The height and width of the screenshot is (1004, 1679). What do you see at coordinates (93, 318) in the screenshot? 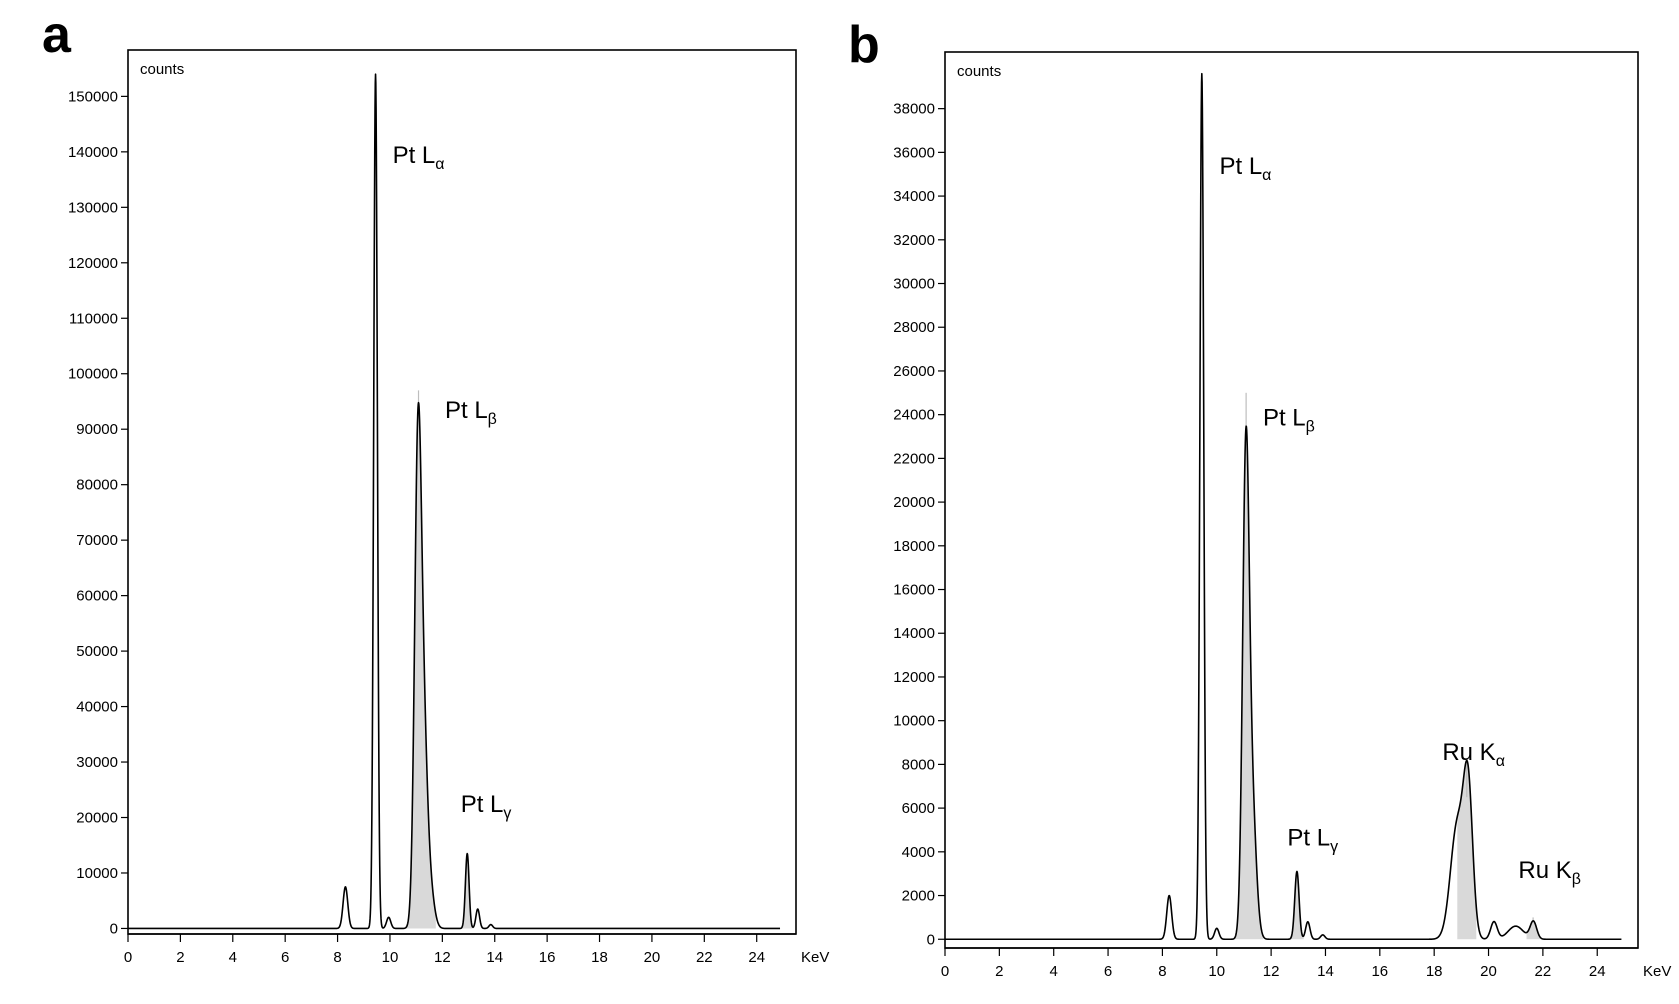
I see `y-tick-label: 110000` at bounding box center [93, 318].